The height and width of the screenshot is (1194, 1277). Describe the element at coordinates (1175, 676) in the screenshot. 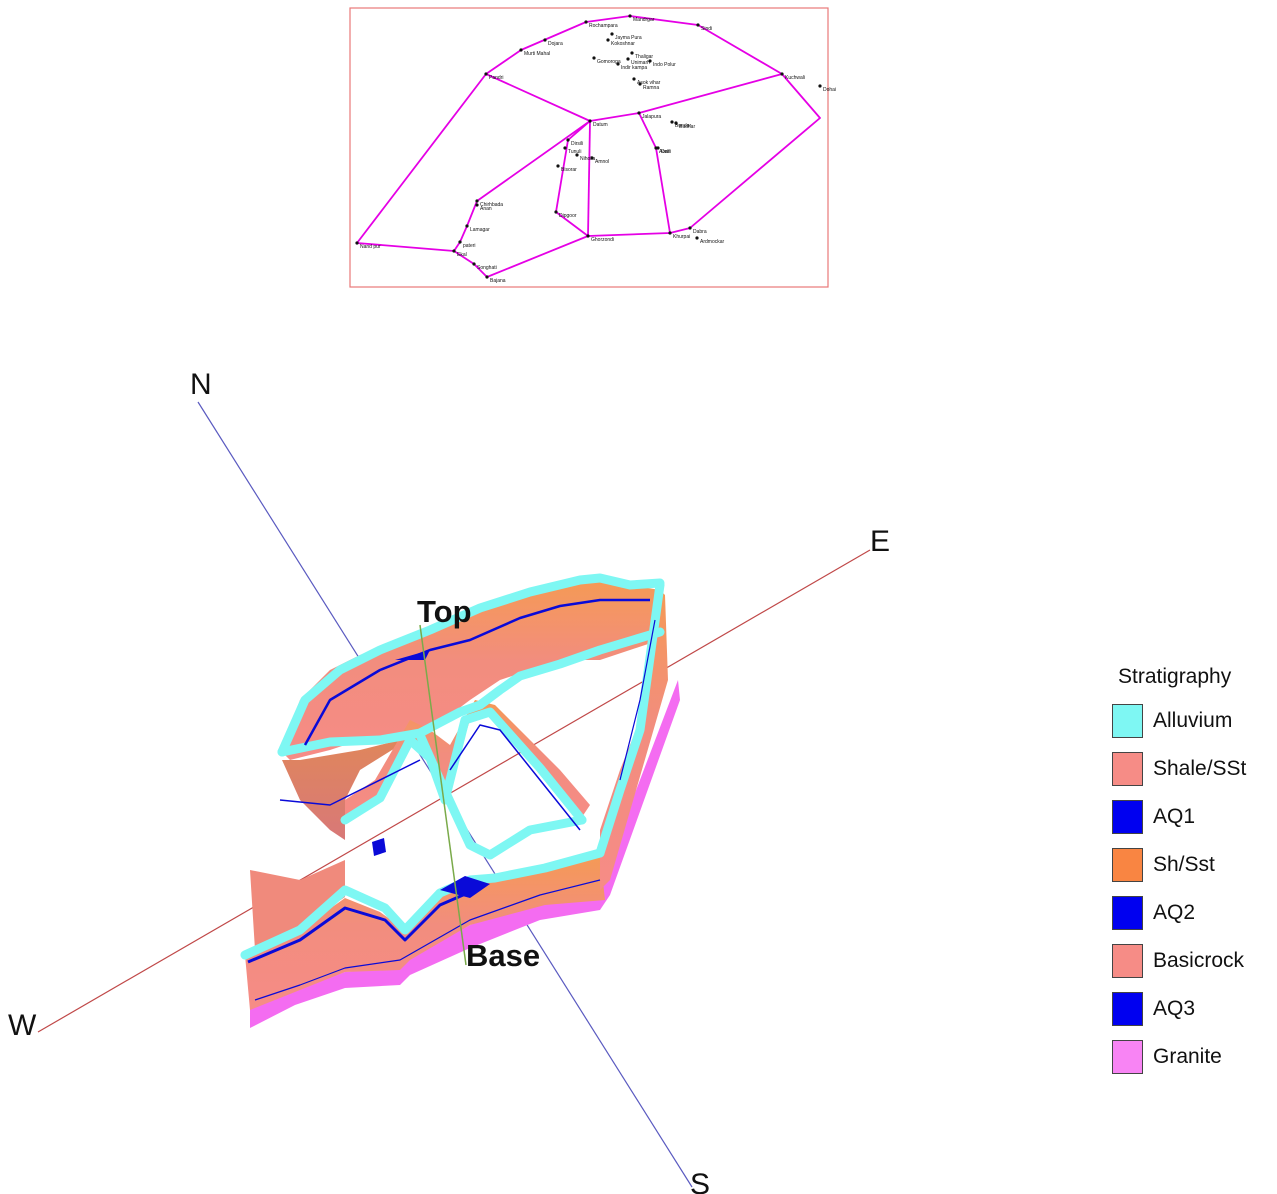

I see `legend-title: Stratigraphy` at that location.